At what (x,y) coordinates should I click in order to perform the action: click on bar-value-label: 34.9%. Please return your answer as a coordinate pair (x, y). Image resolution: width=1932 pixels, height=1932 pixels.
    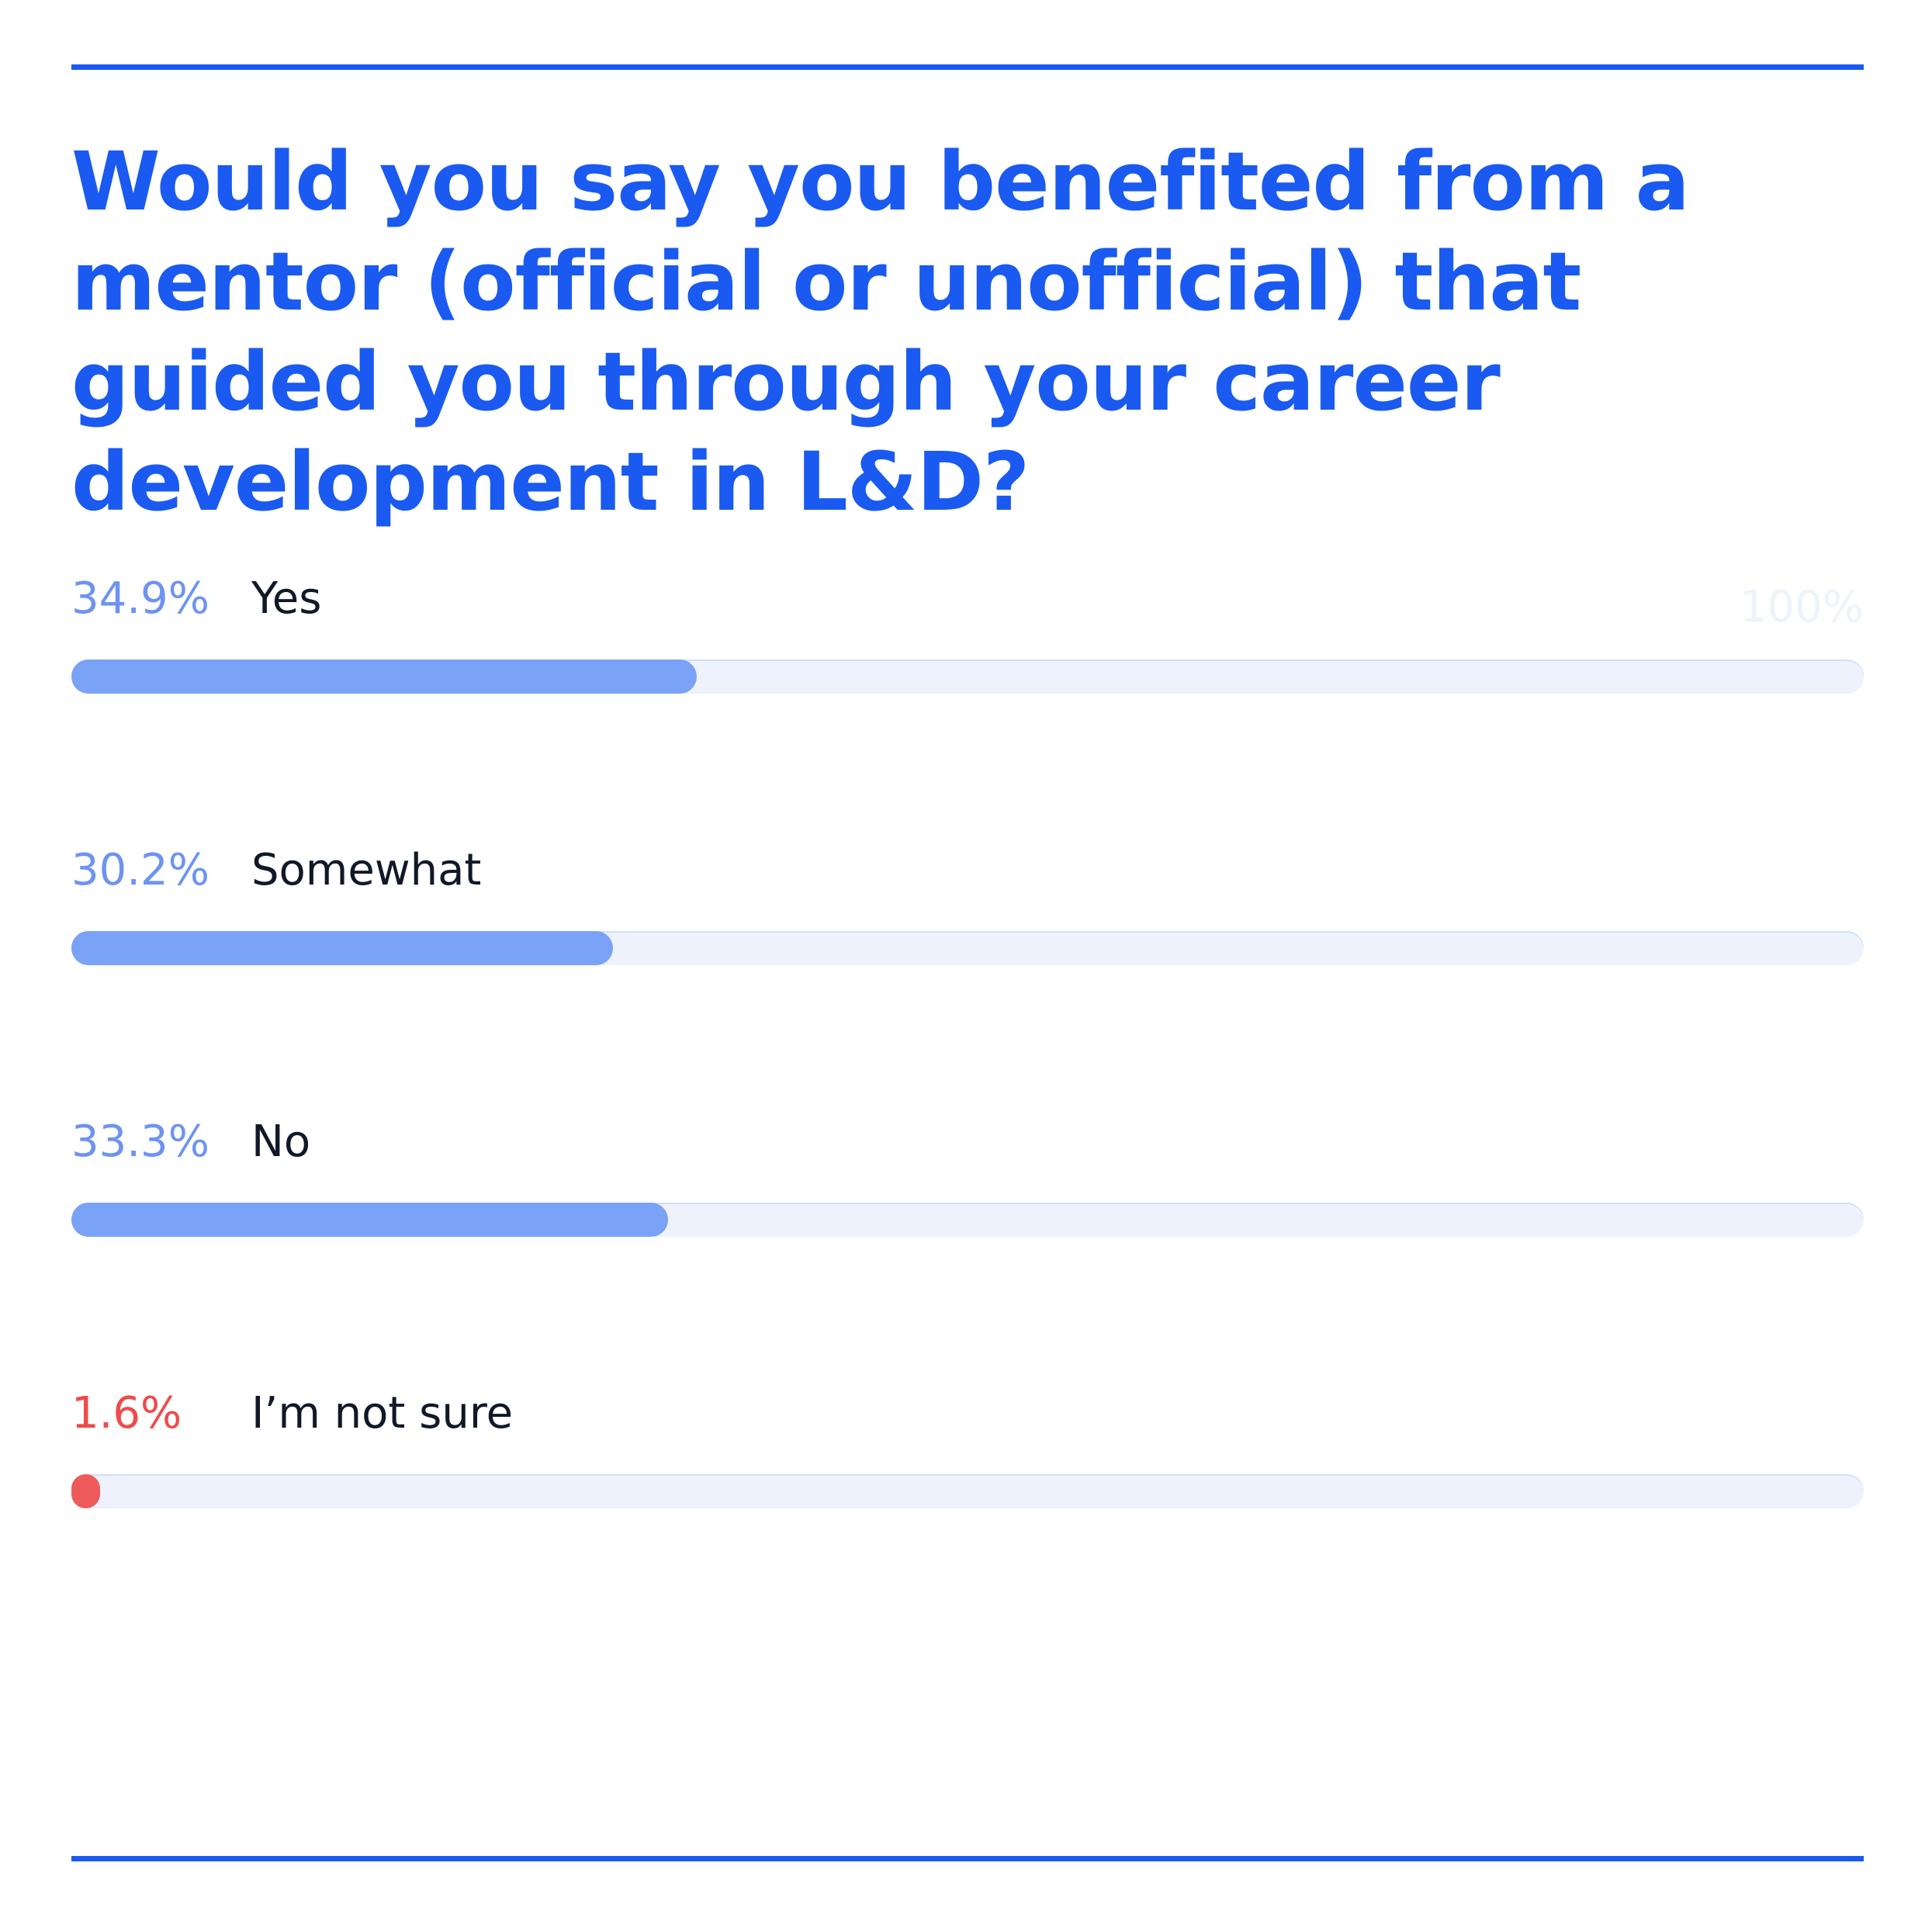
    Looking at the image, I should click on (140, 598).